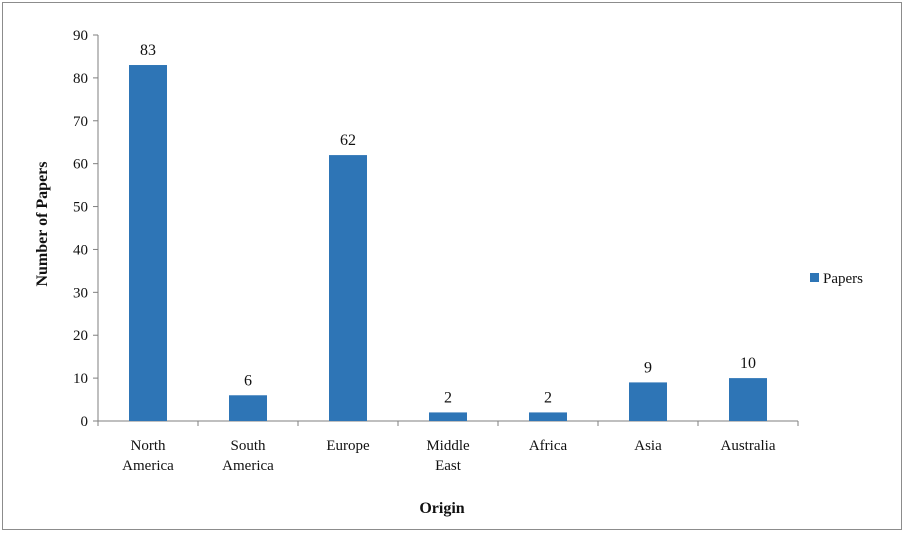 Image resolution: width=904 pixels, height=534 pixels. I want to click on y-tick-label: 70, so click(80, 122).